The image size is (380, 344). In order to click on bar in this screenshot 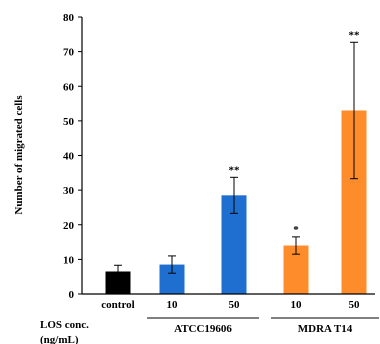, I will do `click(118, 282)`.